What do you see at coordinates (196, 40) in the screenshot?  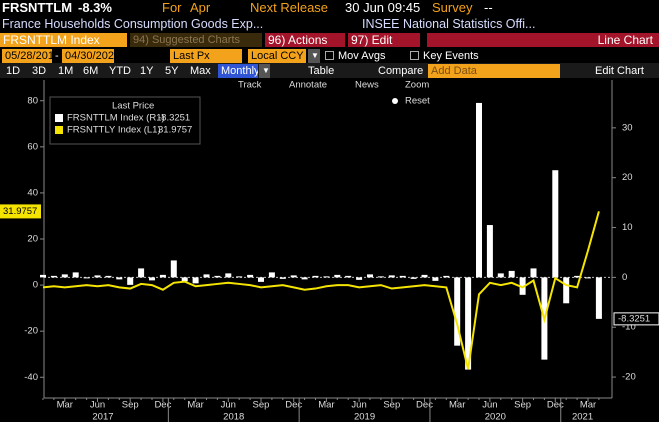 I see `suggested-charts: 94) Suggested Charts` at bounding box center [196, 40].